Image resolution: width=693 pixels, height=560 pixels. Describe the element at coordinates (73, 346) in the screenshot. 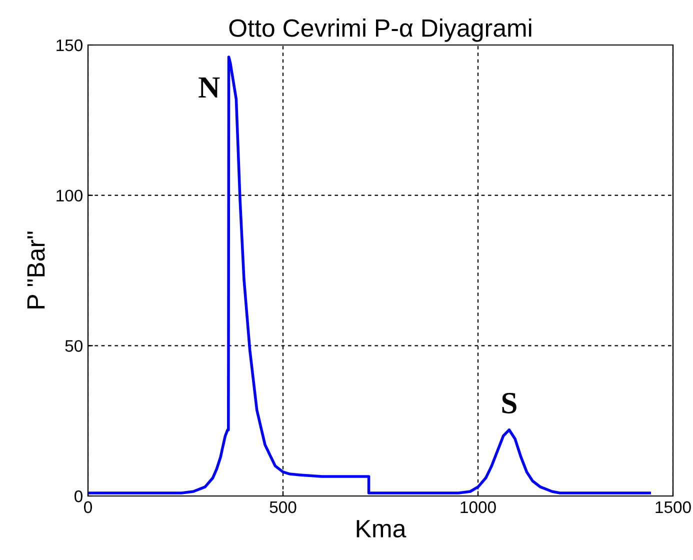

I see `y-tick-label: 50` at that location.